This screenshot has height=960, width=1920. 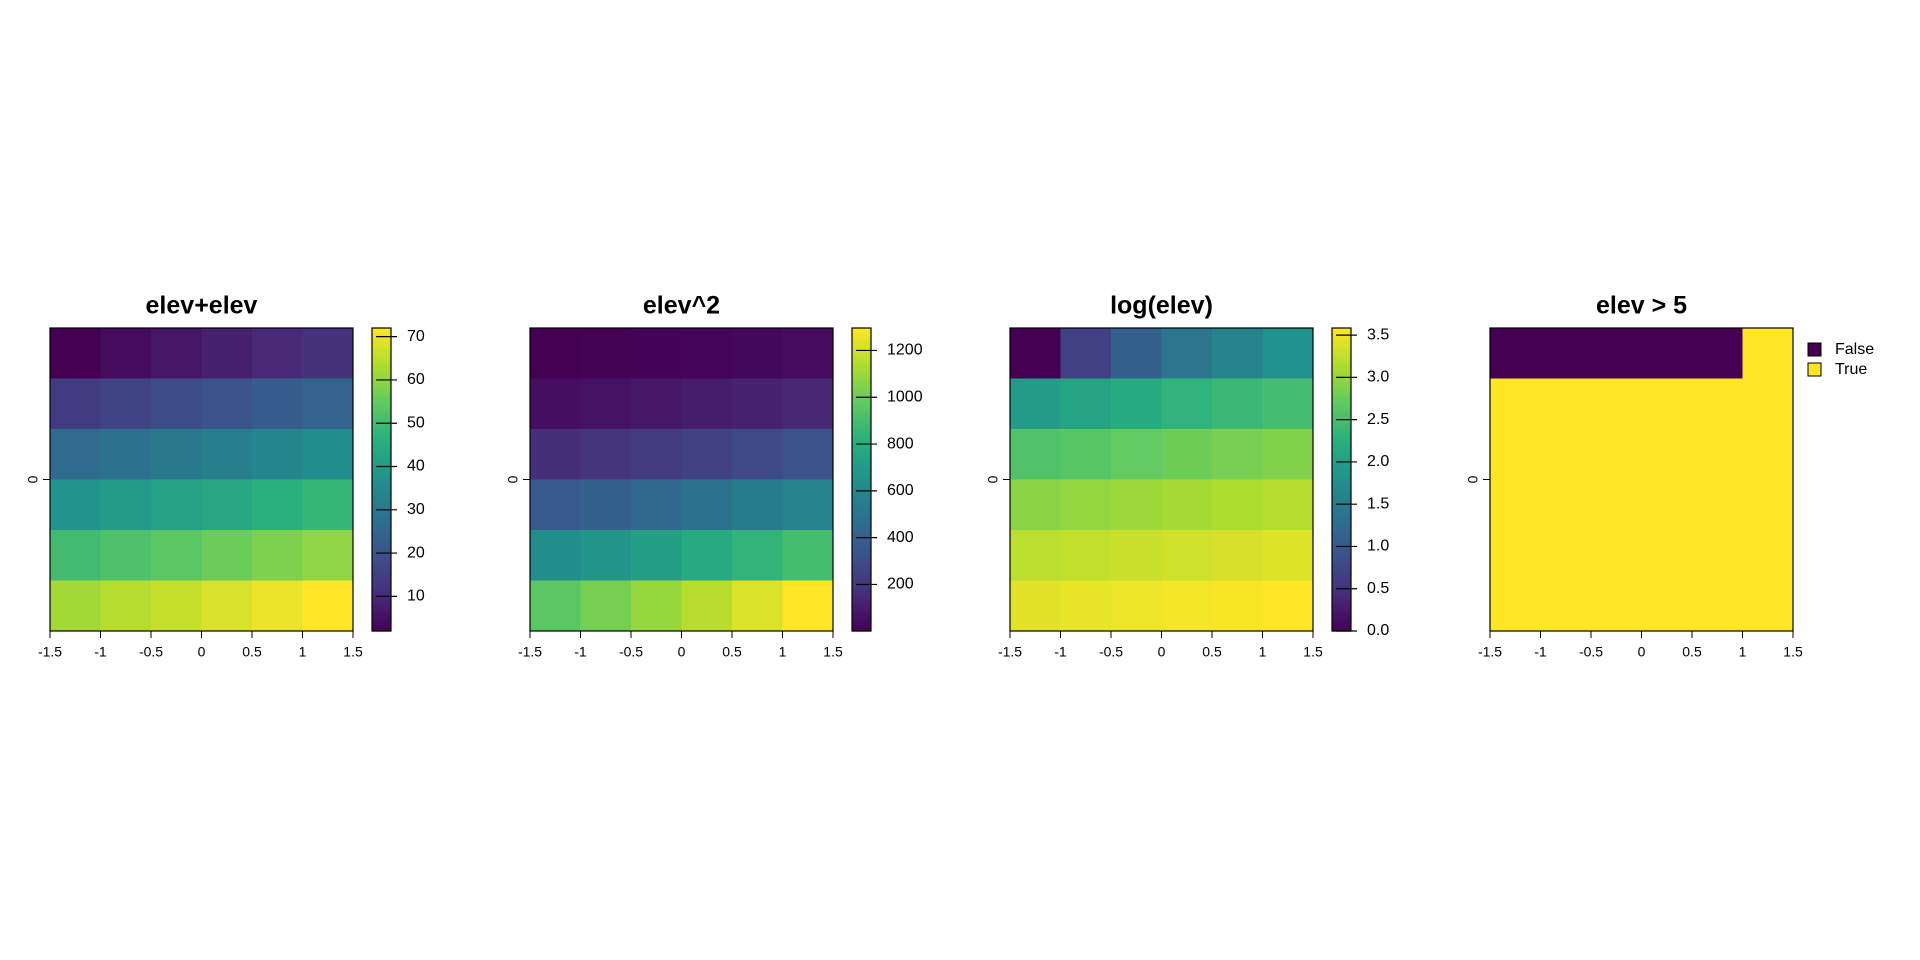 What do you see at coordinates (202, 306) in the screenshot?
I see `panel-title: elev+elev` at bounding box center [202, 306].